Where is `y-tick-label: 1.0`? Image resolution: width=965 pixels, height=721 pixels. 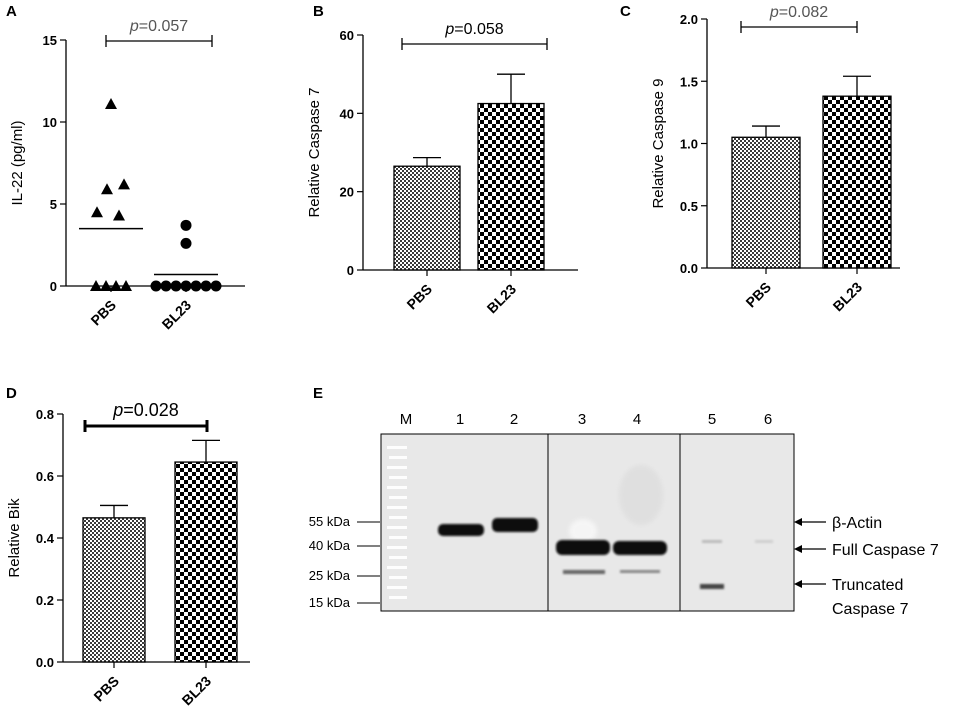 y-tick-label: 1.0 is located at coordinates (689, 144).